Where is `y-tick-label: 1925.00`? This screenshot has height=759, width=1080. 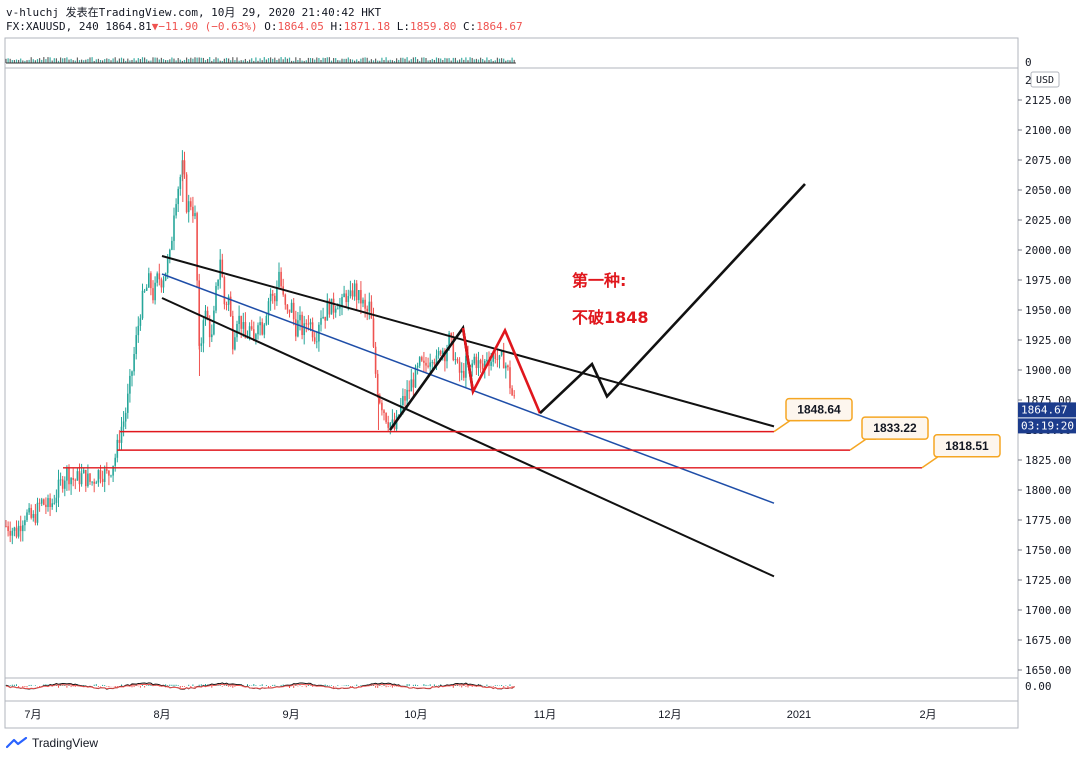 y-tick-label: 1925.00 is located at coordinates (1048, 340).